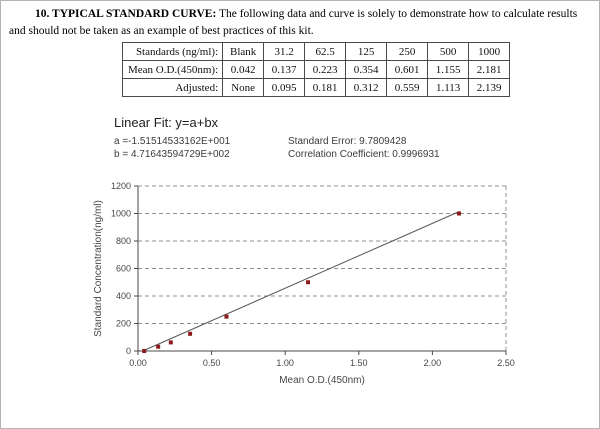 This screenshot has width=600, height=429. What do you see at coordinates (407, 51) in the screenshot?
I see `table-cell: 250` at bounding box center [407, 51].